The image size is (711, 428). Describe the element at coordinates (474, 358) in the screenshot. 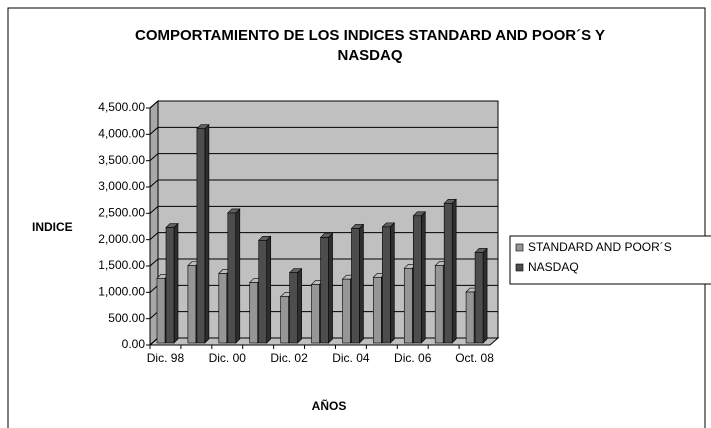

I see `x-tick-label: Oct. 08` at that location.